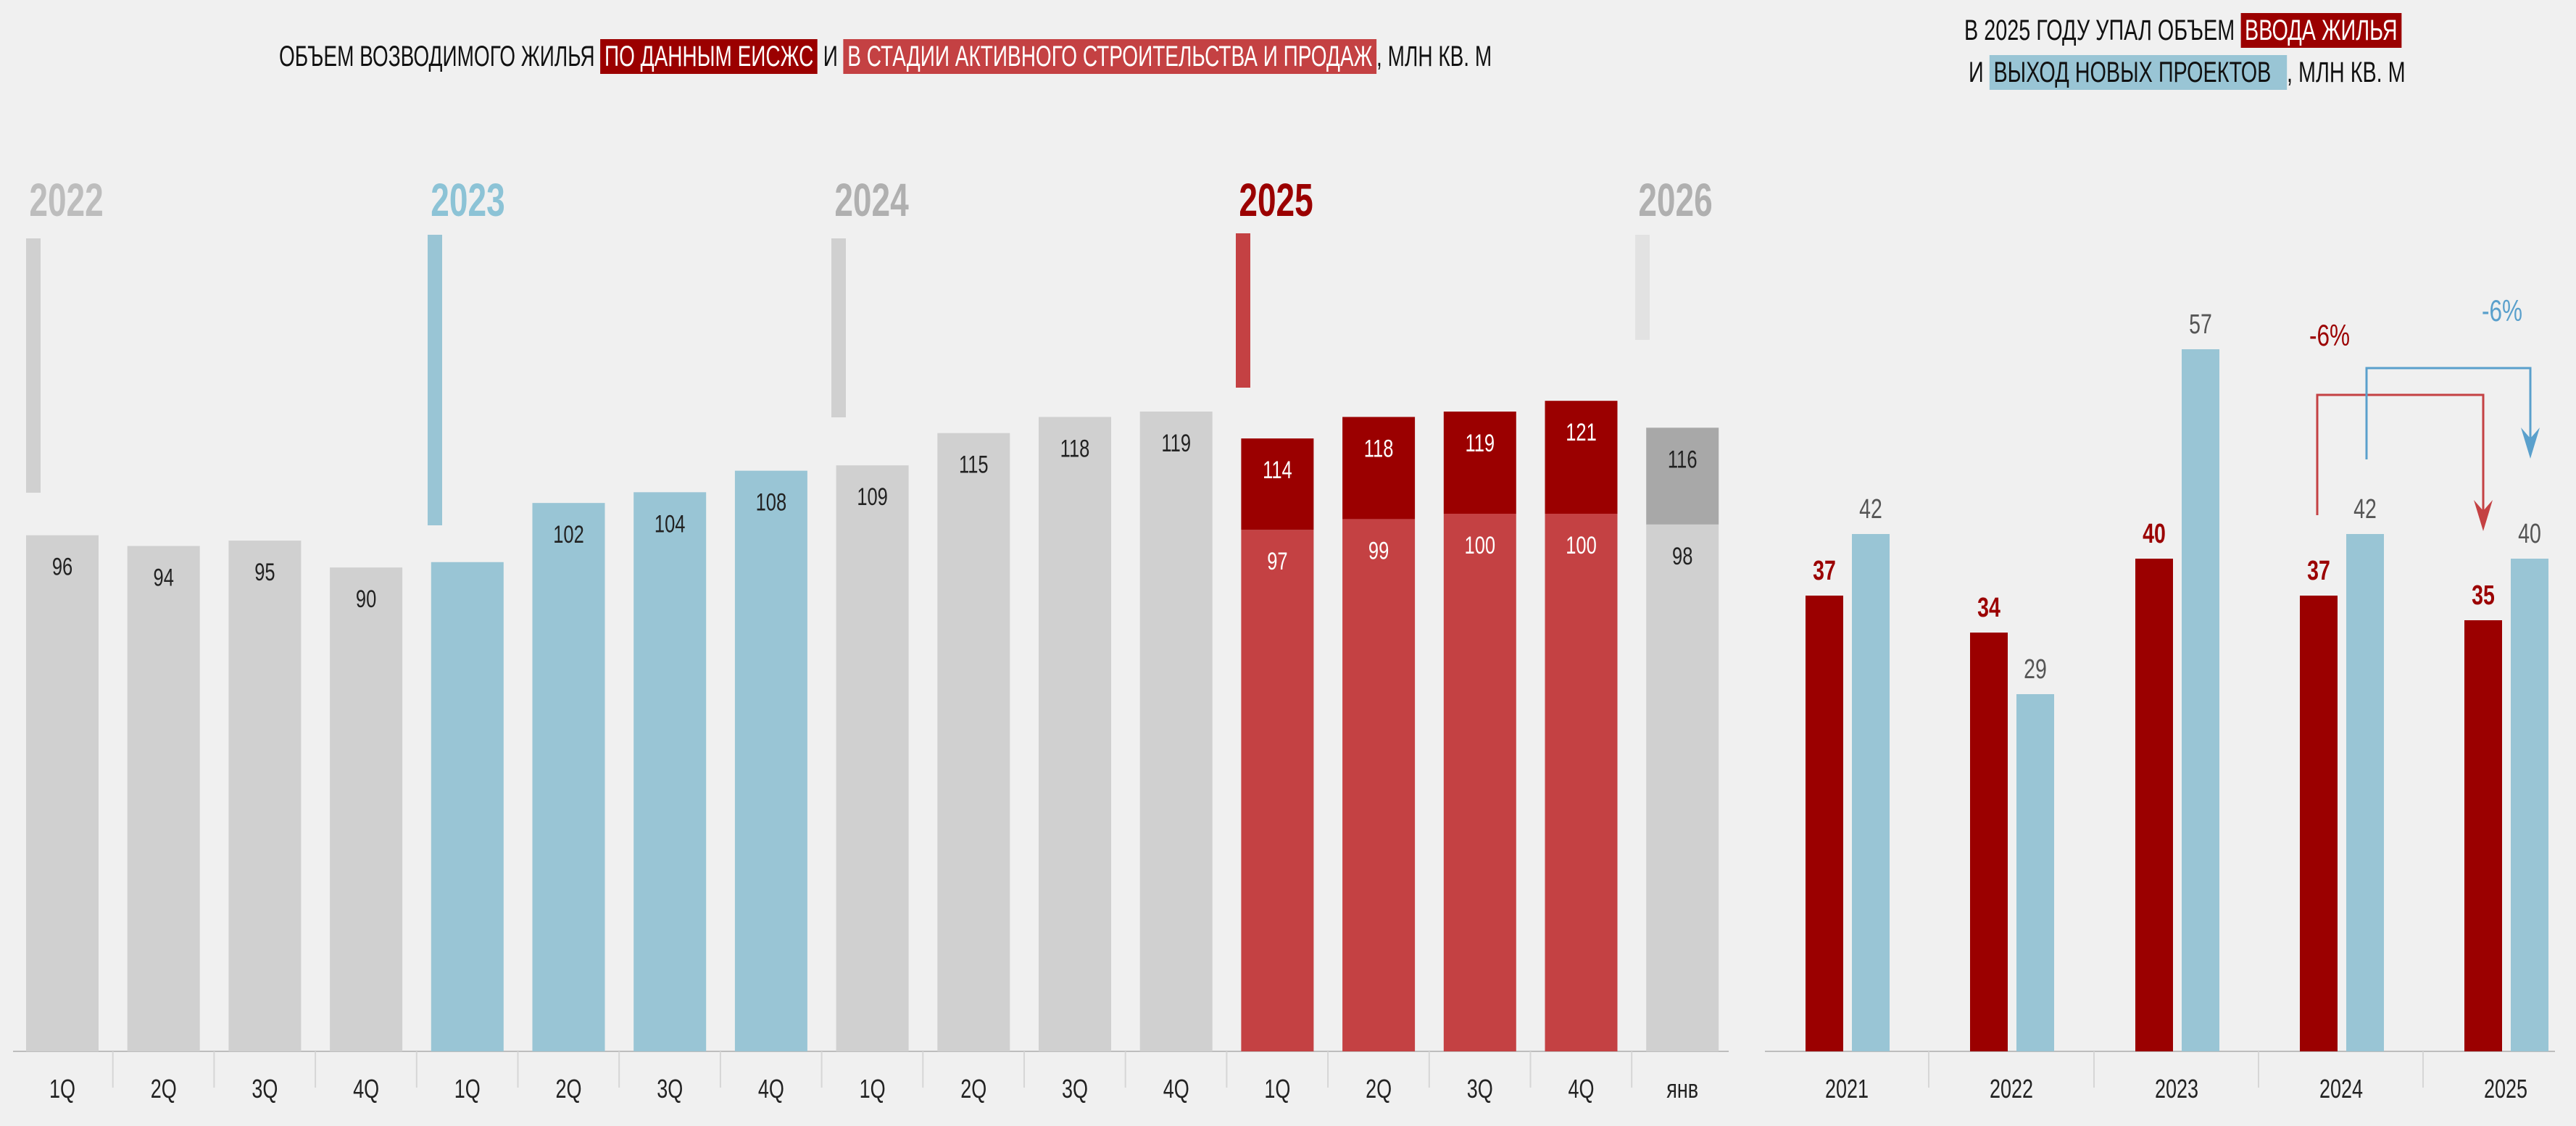 This screenshot has width=2576, height=1126. Describe the element at coordinates (1277, 562) in the screenshot. I see `bar-base-label: 97` at that location.